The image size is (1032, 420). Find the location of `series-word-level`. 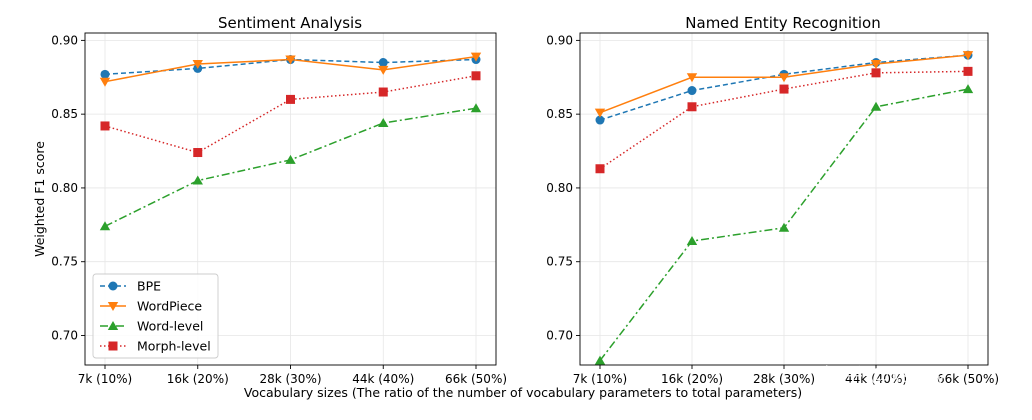

series-word-level is located at coordinates (290, 167).